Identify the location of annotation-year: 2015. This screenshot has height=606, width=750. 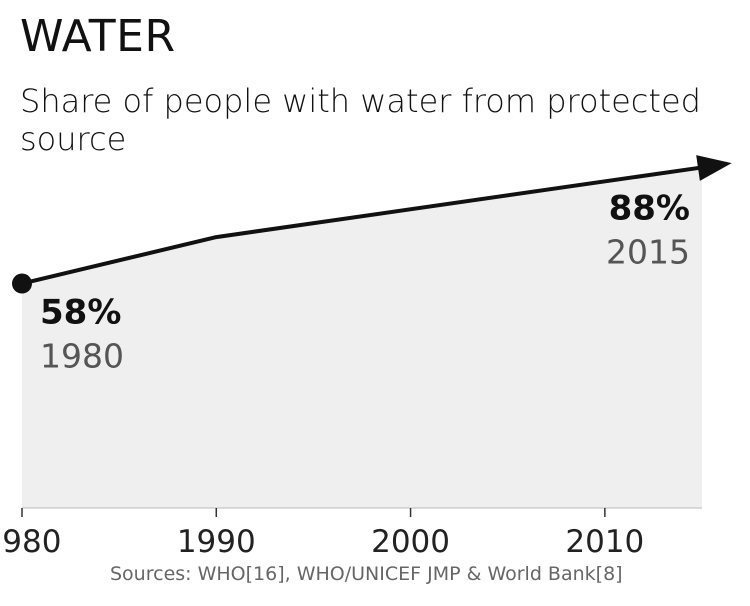
(648, 251).